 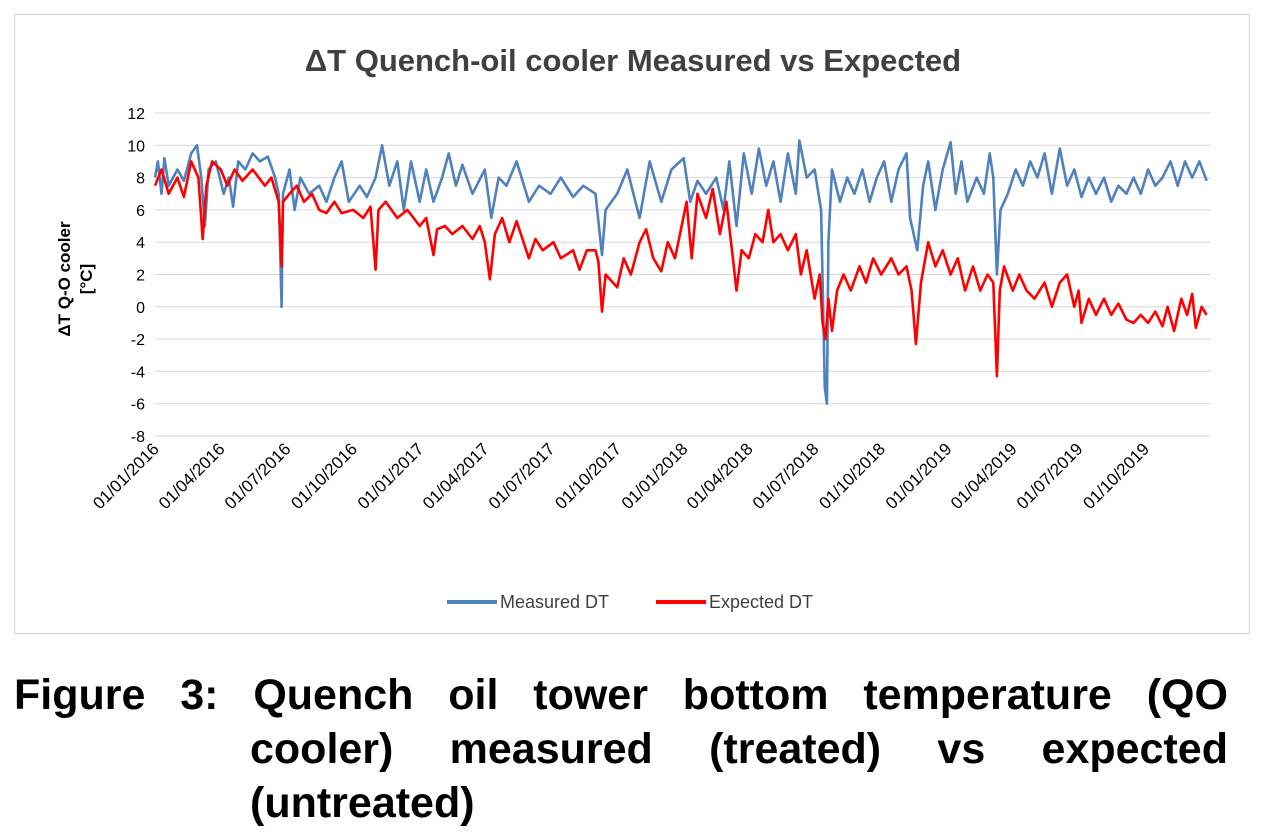 What do you see at coordinates (720, 476) in the screenshot?
I see `x-tick-label: 01/04/2018` at bounding box center [720, 476].